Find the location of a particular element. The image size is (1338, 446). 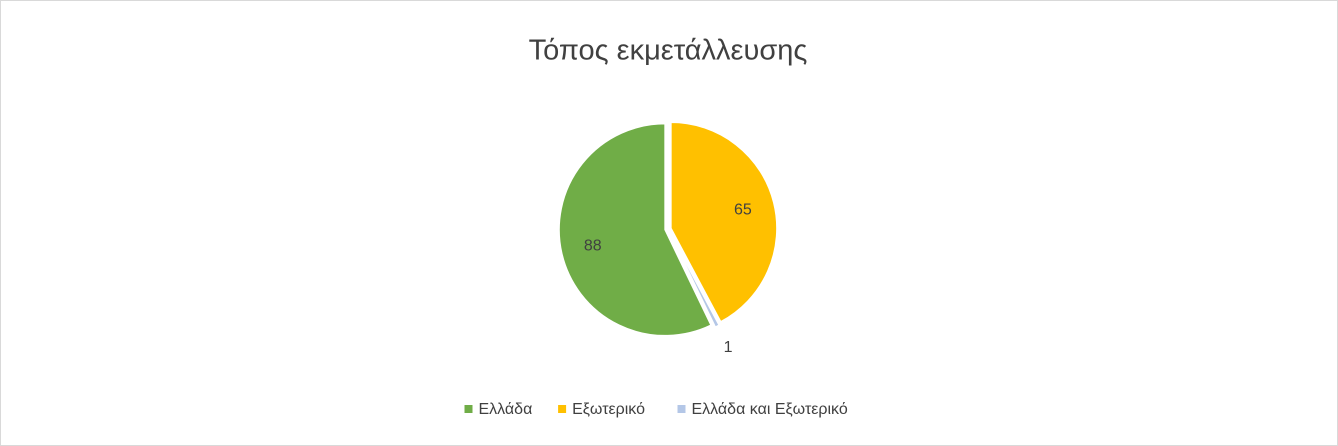

legend-label: Ελλάδα is located at coordinates (506, 409).